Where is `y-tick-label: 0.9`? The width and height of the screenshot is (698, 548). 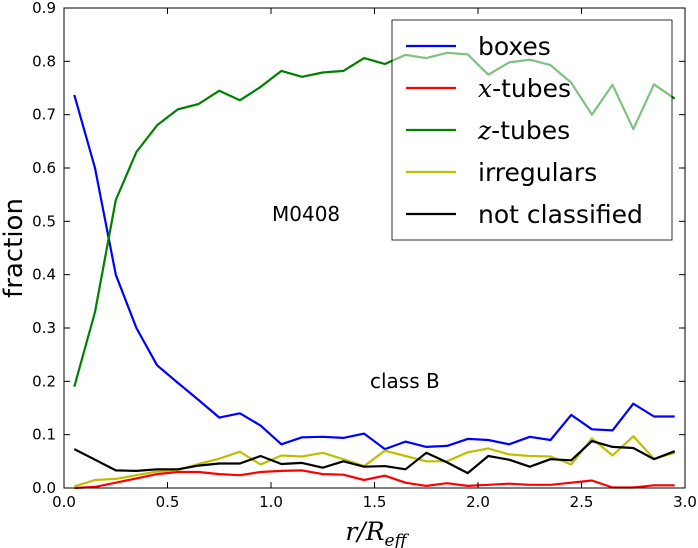
y-tick-label: 0.9 is located at coordinates (44, 8).